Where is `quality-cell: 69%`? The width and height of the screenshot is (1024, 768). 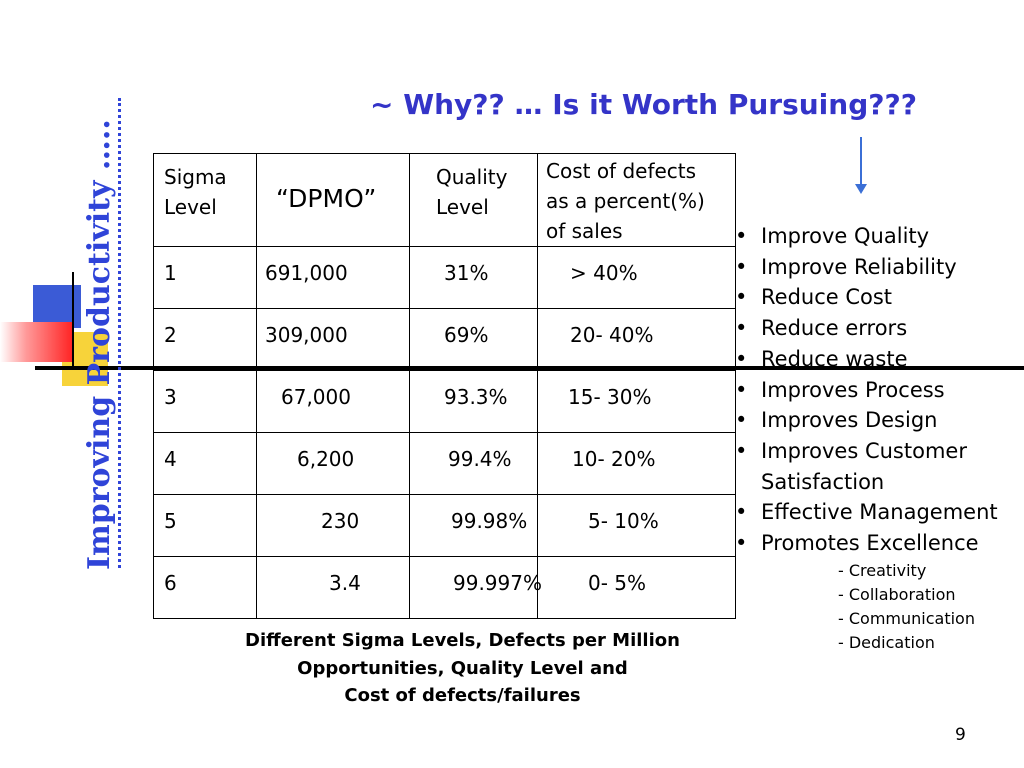 quality-cell: 69% is located at coordinates (466, 335).